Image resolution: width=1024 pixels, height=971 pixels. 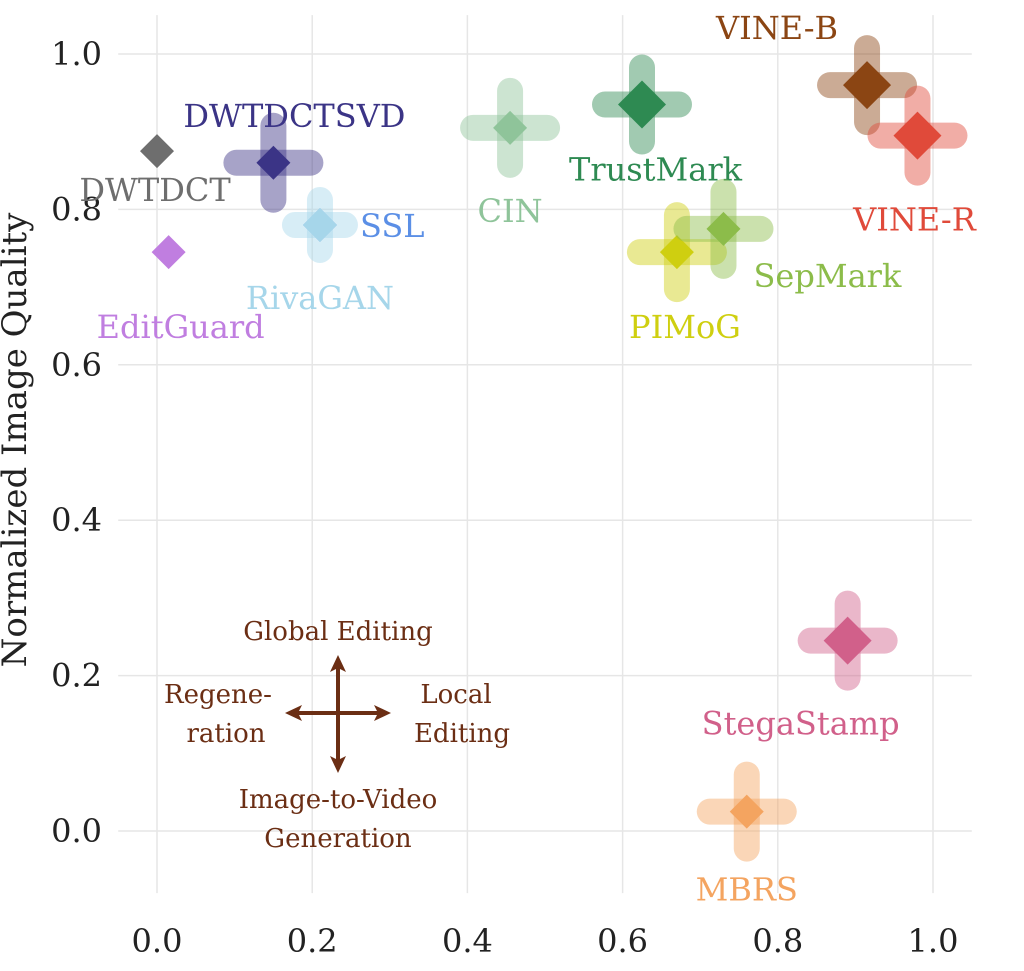 I want to click on data-point: RivaGAN, so click(x=320, y=251).